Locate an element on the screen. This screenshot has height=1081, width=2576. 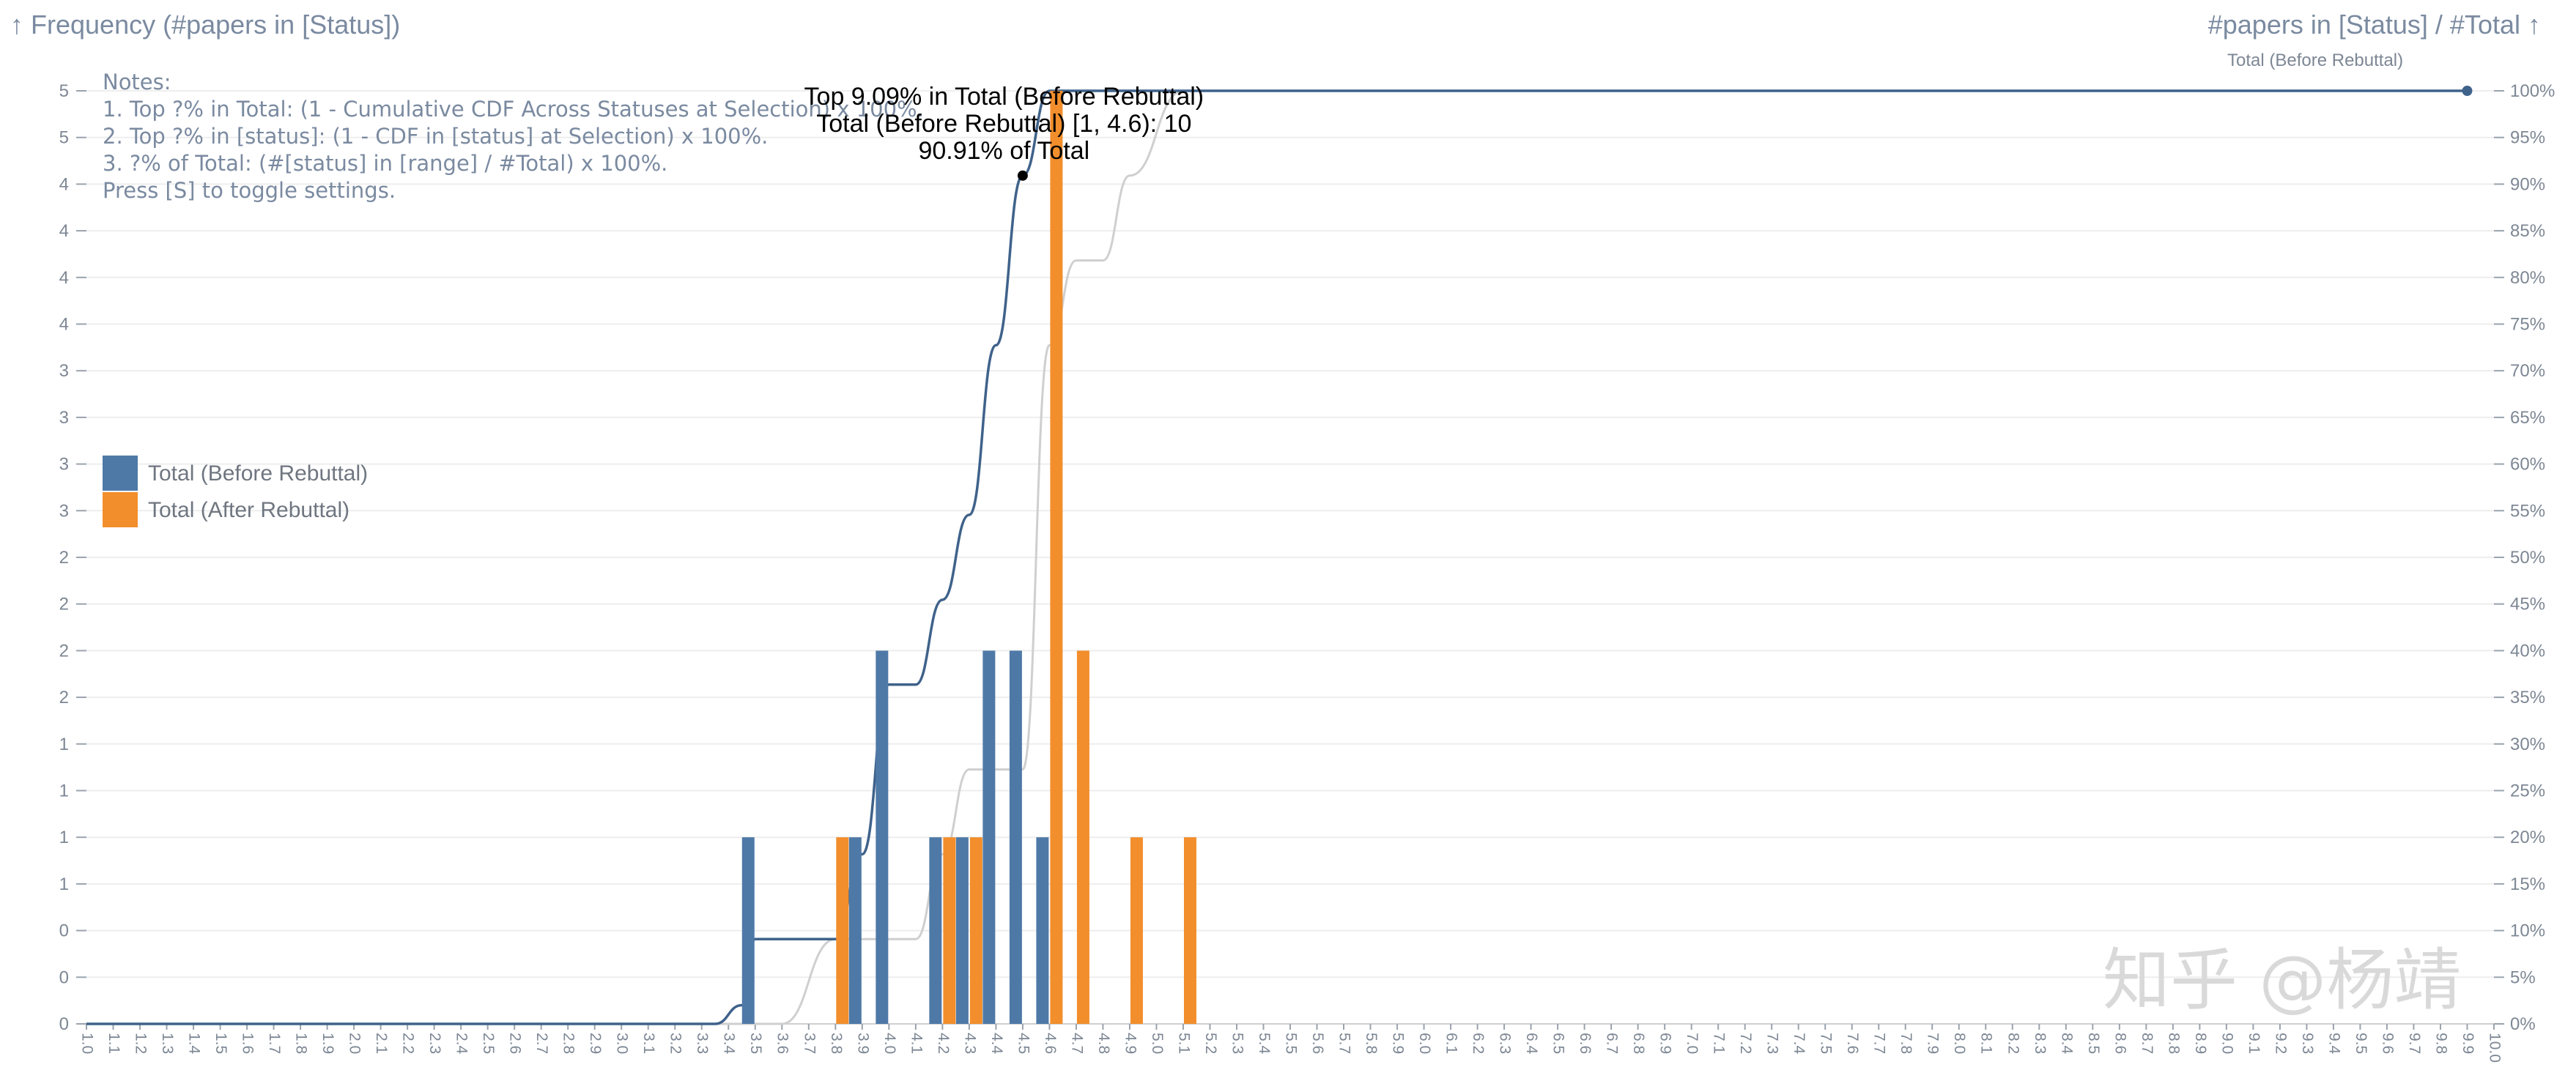
right-y-tick-label: 45% is located at coordinates (2527, 604).